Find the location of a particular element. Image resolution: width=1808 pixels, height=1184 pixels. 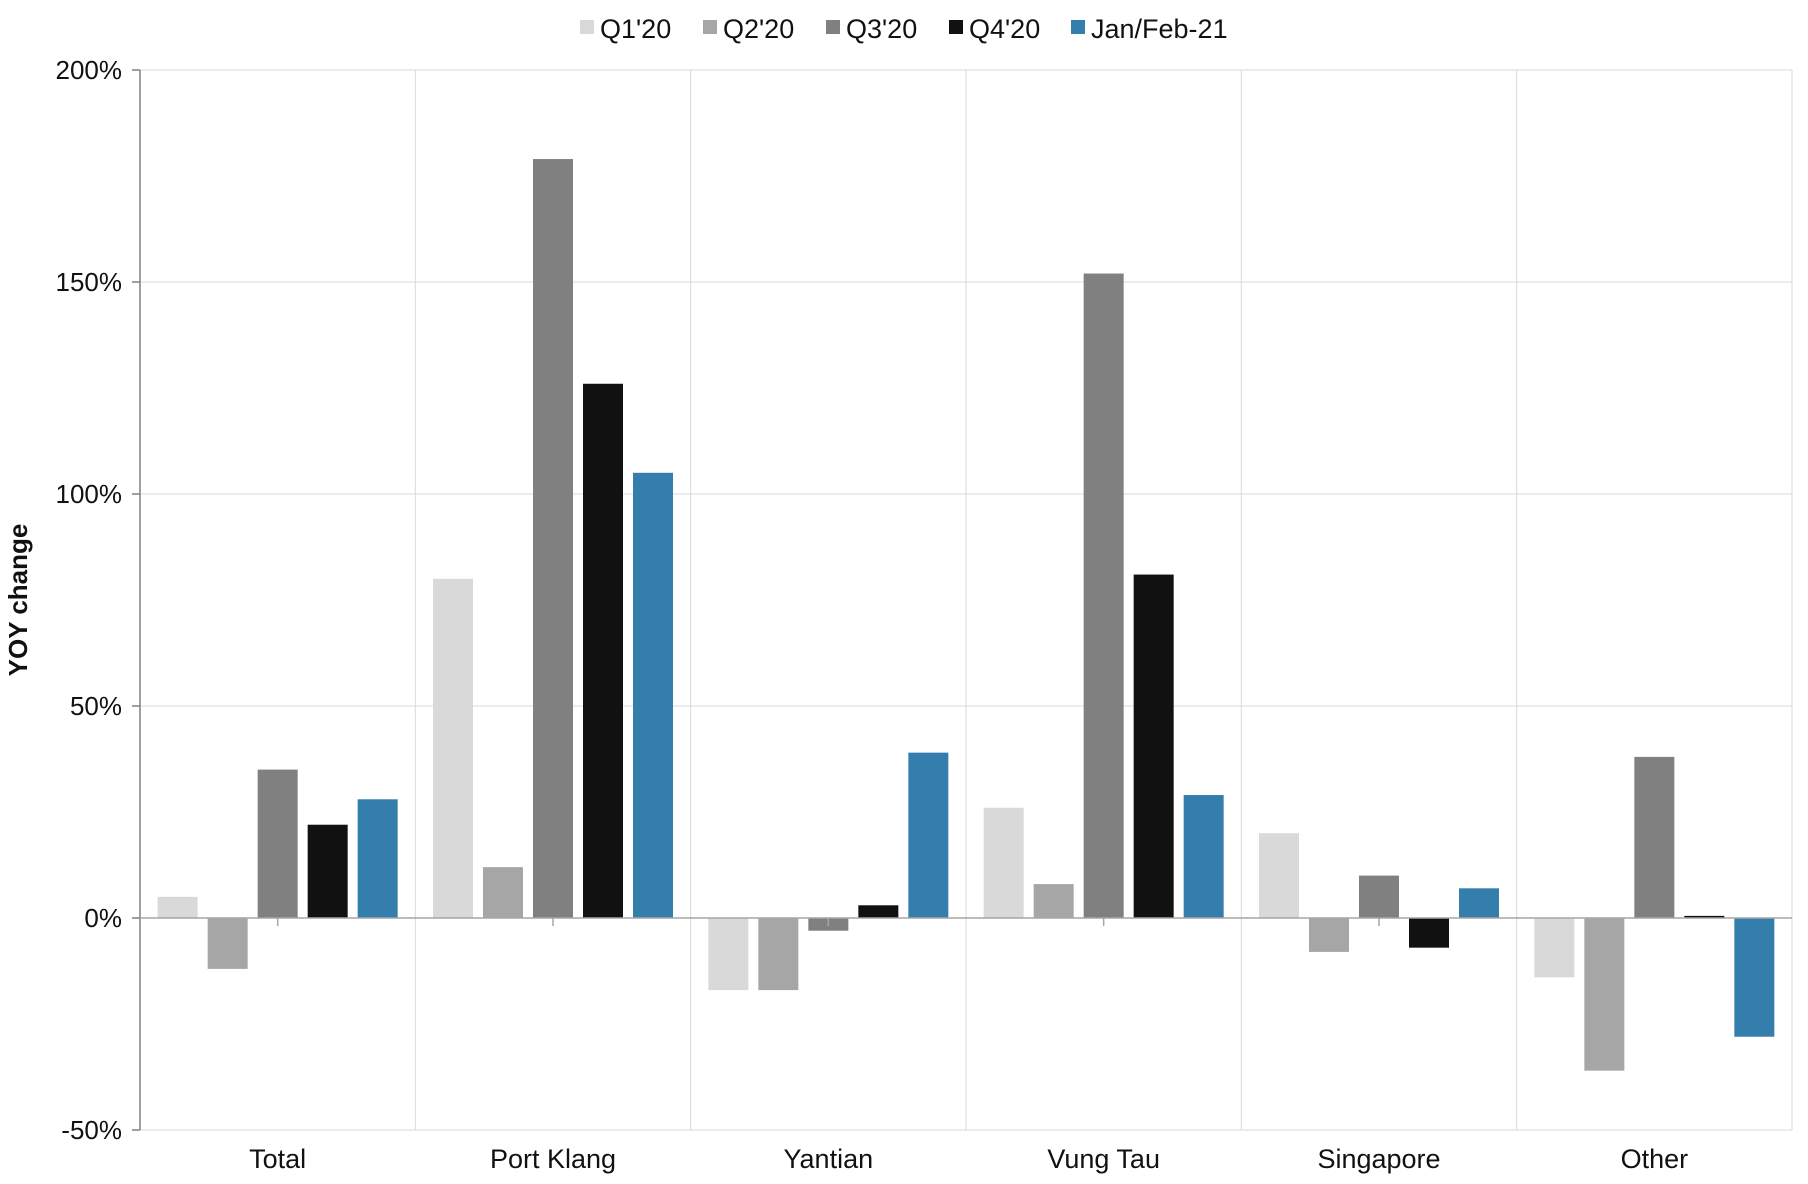

legend-label: Q3'20 is located at coordinates (881, 29).